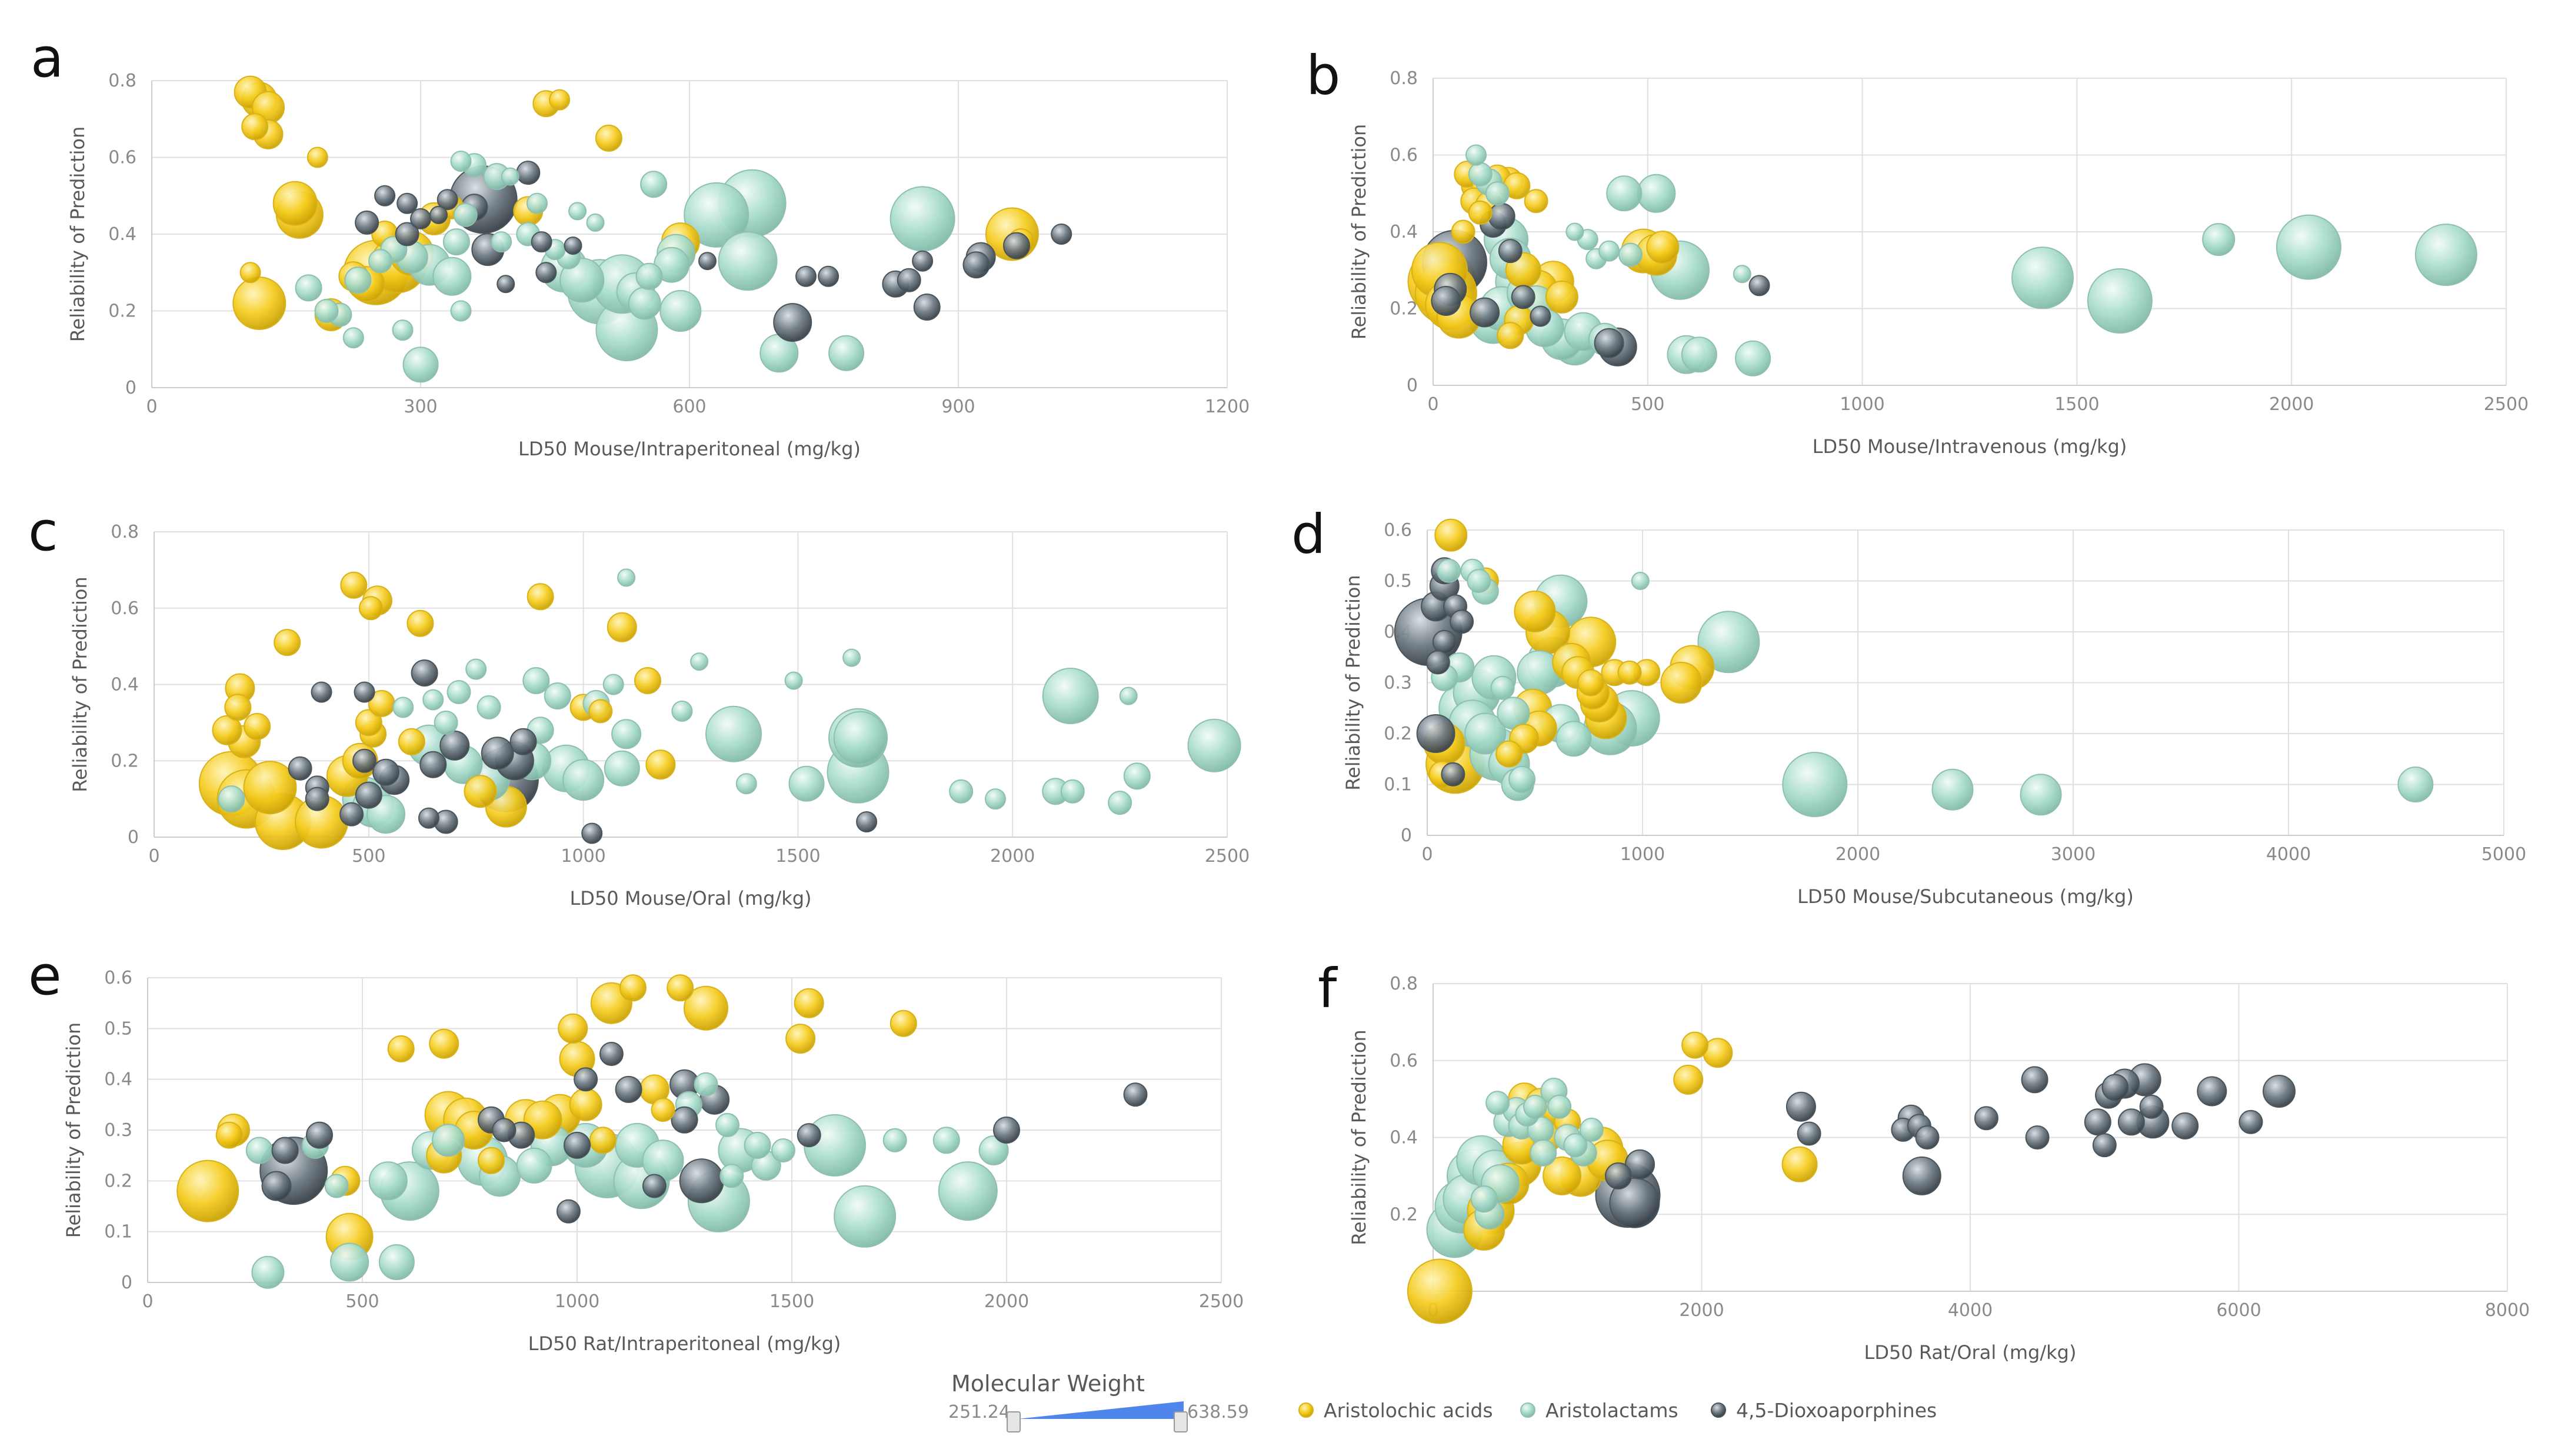 The width and height of the screenshot is (2565, 1456). Describe the element at coordinates (118, 978) in the screenshot. I see `y-tick-label: 0.6` at that location.